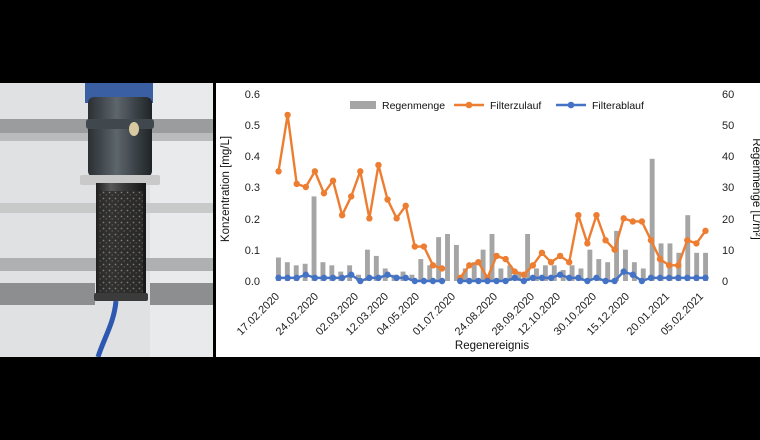 The height and width of the screenshot is (440, 760). Describe the element at coordinates (618, 106) in the screenshot. I see `legend-label-filterablauf: Filterablauf` at that location.